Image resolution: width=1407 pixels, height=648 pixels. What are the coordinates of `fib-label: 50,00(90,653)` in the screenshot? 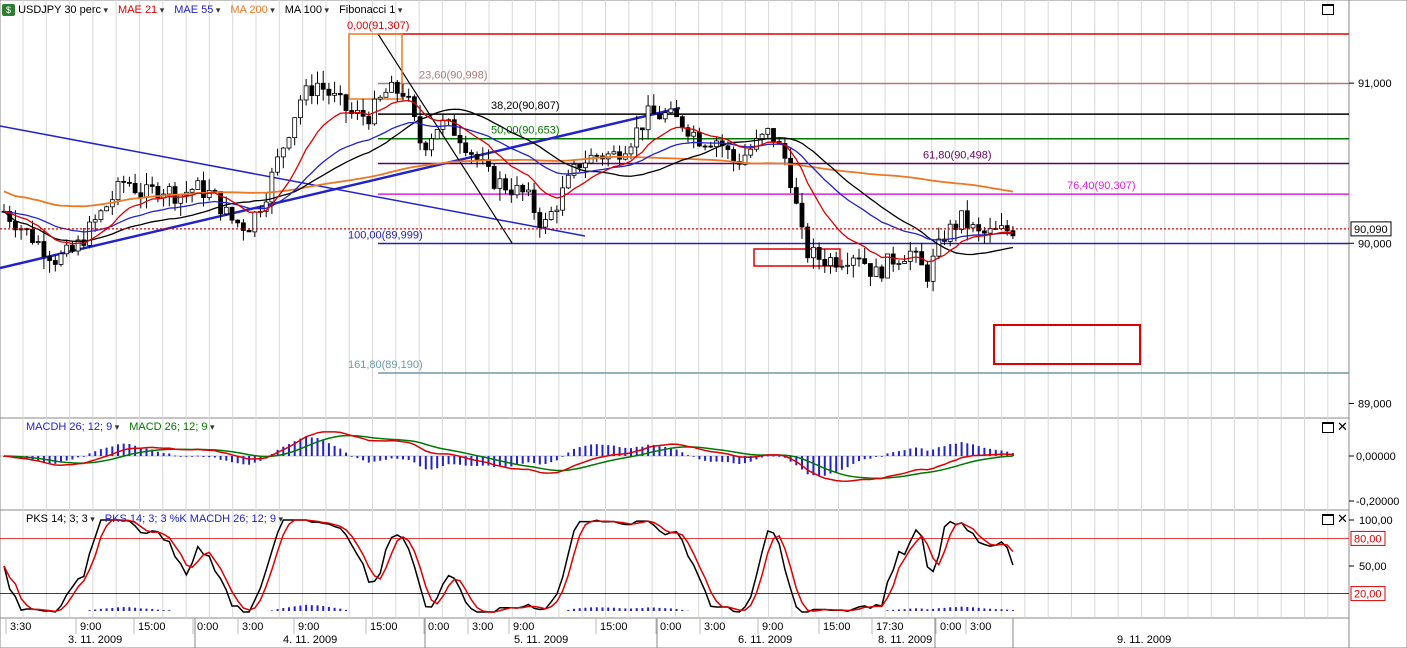 It's located at (525, 131).